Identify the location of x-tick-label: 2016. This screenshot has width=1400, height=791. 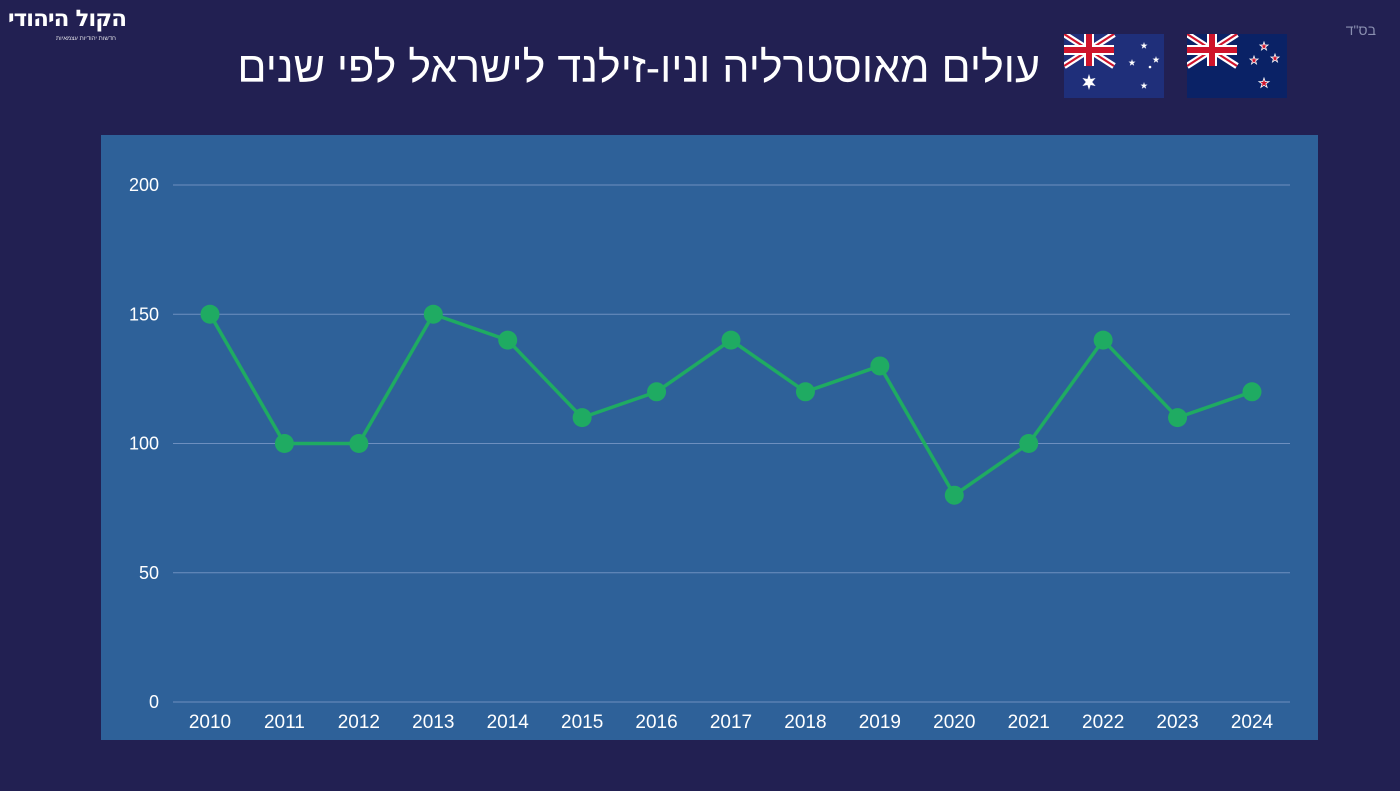
(656, 722).